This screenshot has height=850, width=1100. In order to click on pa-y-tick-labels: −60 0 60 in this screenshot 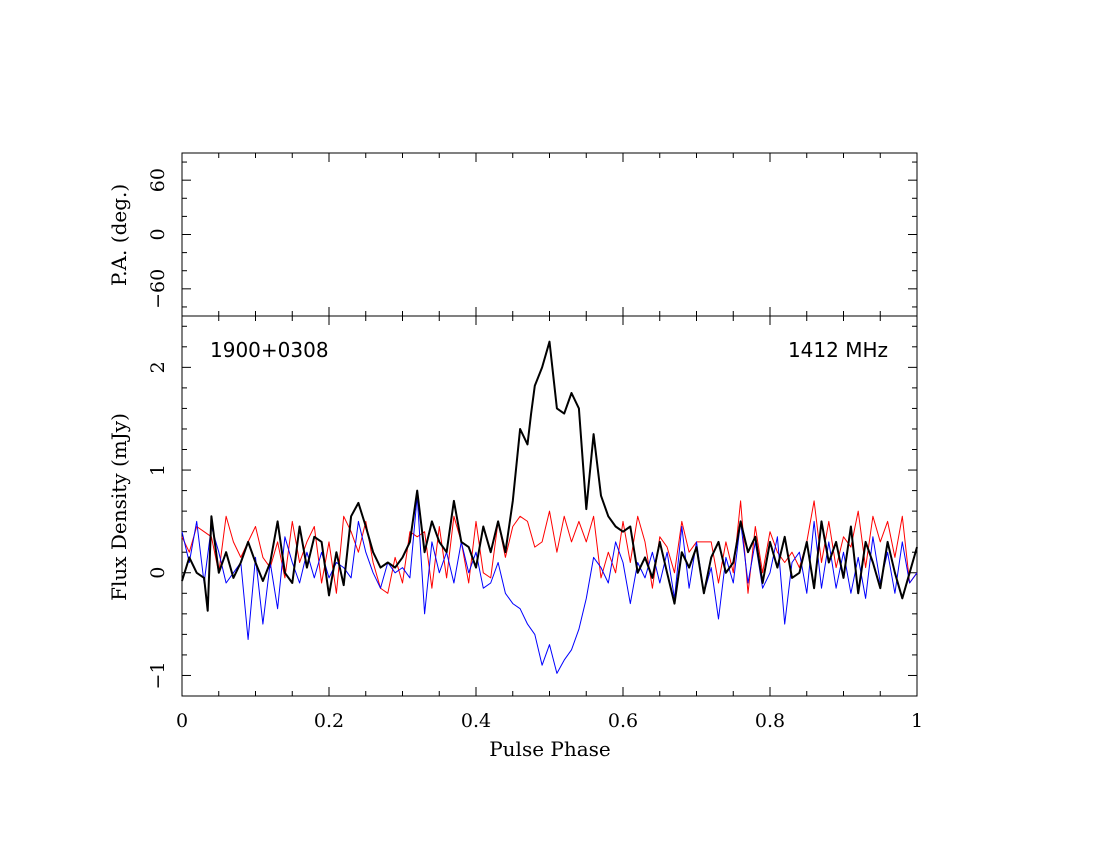, I will do `click(158, 238)`.